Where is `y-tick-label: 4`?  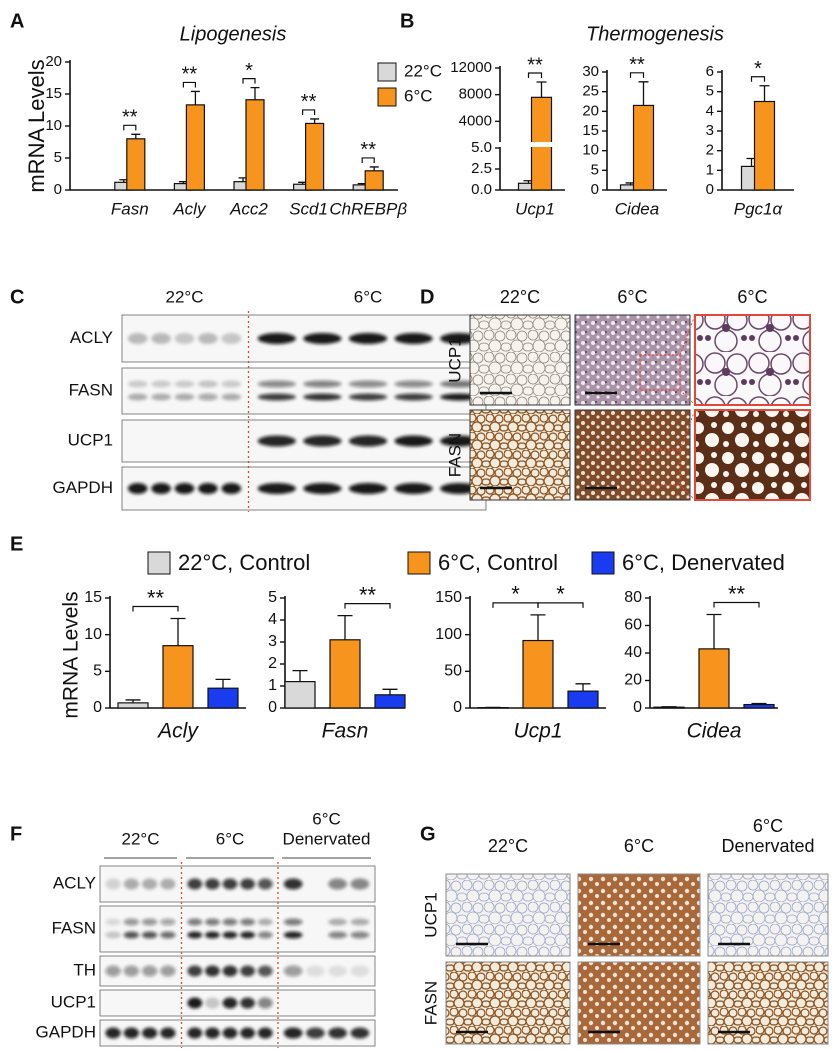
y-tick-label: 4 is located at coordinates (710, 110).